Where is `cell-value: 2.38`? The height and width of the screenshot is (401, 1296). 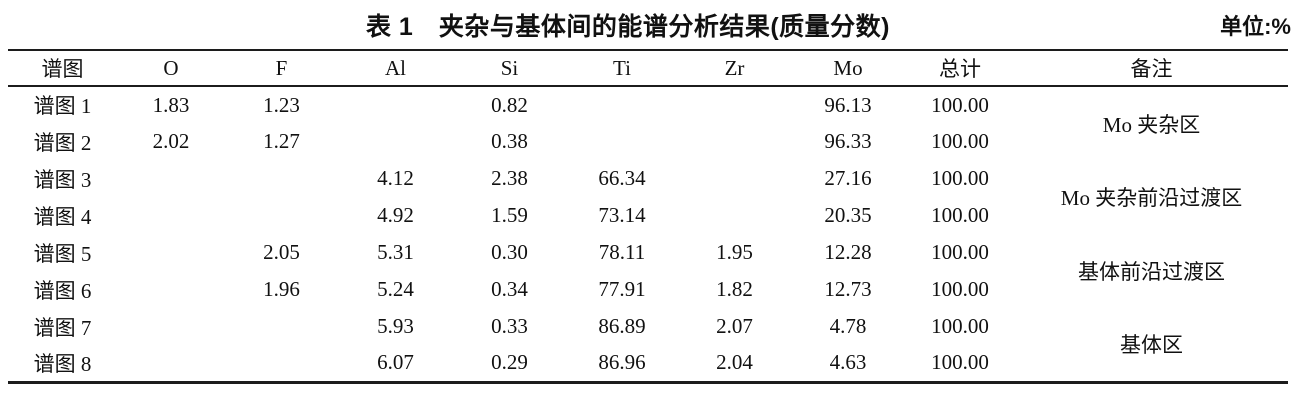
cell-value: 2.38 is located at coordinates (509, 178).